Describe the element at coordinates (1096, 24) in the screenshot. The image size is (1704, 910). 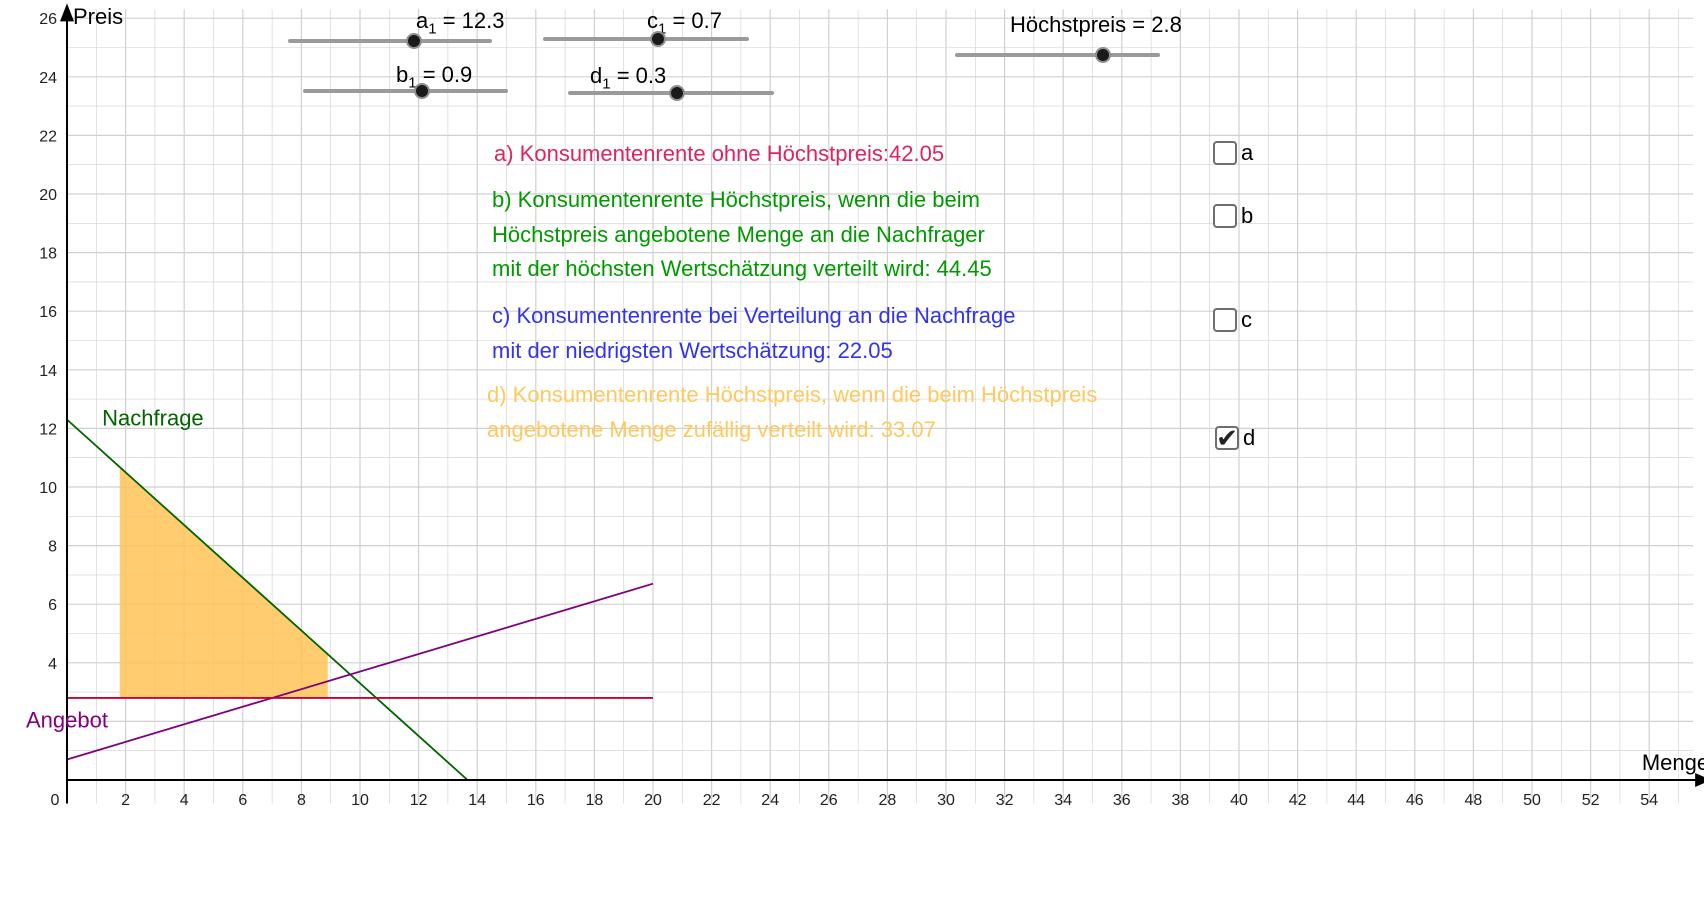
I see `slider-hoechstpreis-label: Höchstpreis = 2.8` at that location.